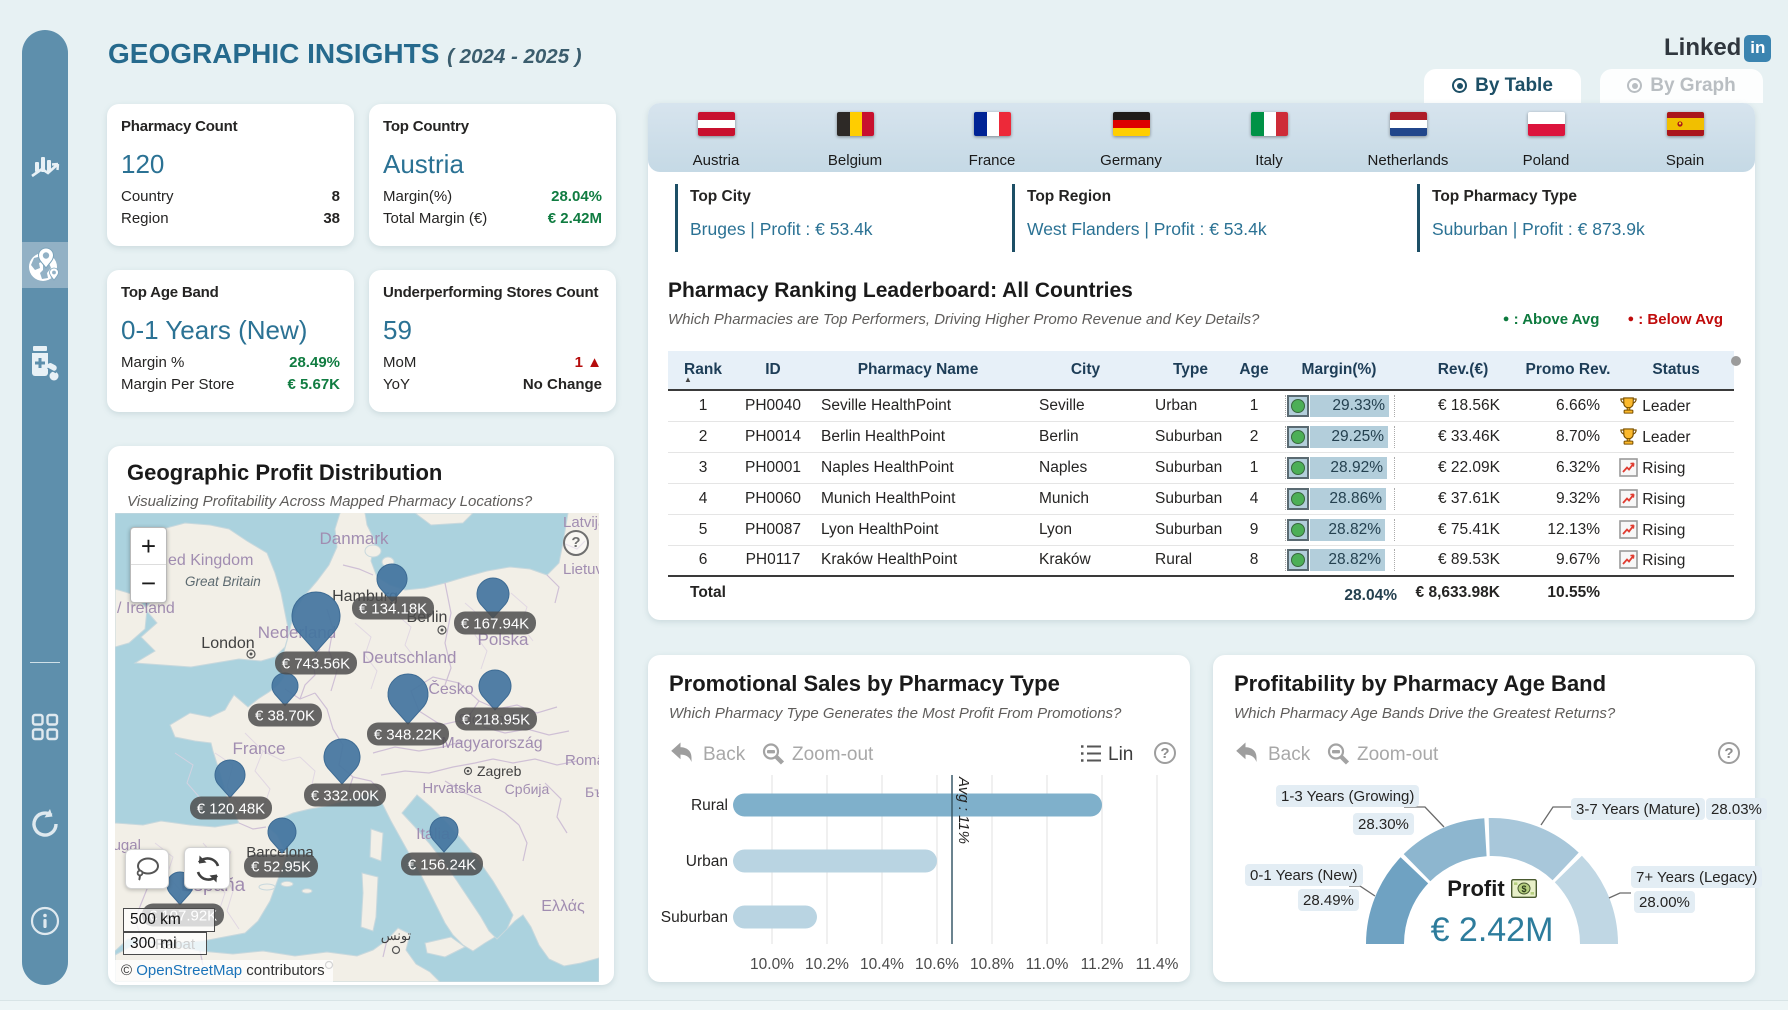 The height and width of the screenshot is (1010, 1788). What do you see at coordinates (223, 581) in the screenshot?
I see `svg-text: Great Britain` at bounding box center [223, 581].